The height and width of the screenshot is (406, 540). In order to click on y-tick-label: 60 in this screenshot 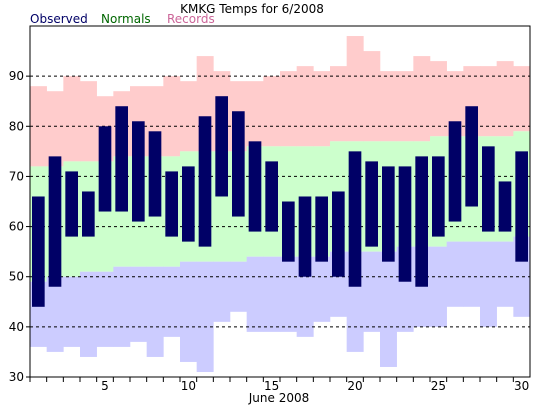, I will do `click(16, 227)`.